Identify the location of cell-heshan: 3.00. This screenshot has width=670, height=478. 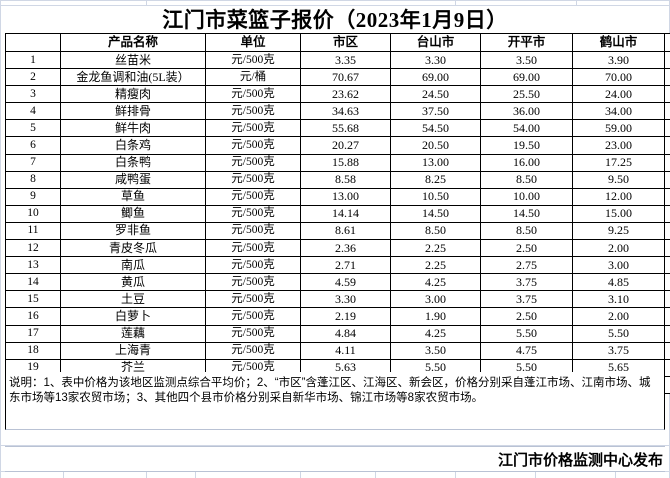
(618, 265).